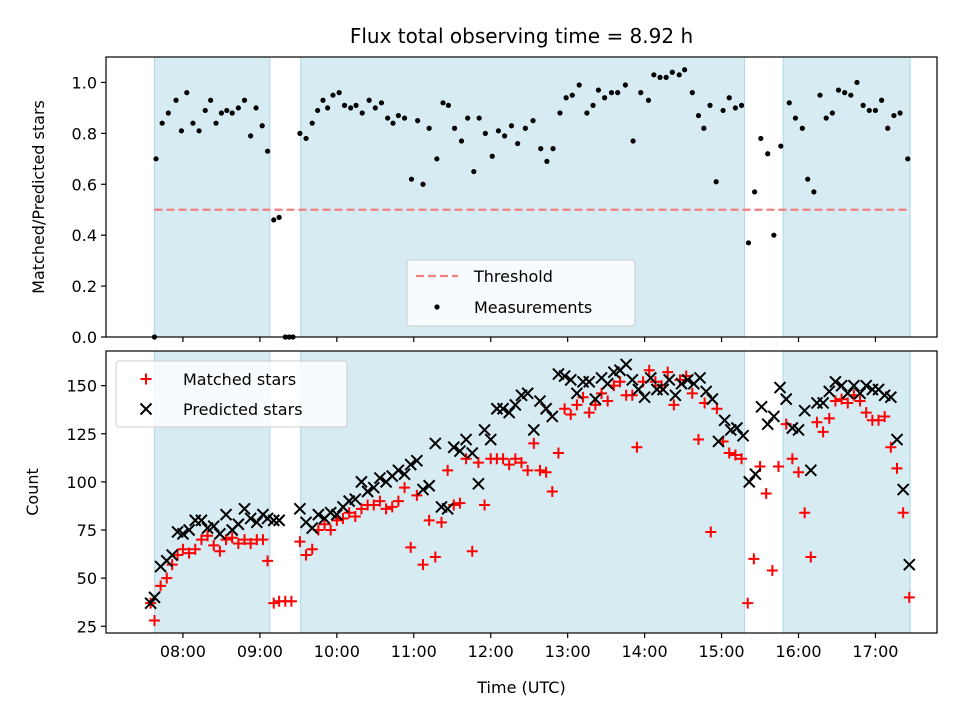 The width and height of the screenshot is (960, 724). Describe the element at coordinates (87, 626) in the screenshot. I see `y-tick-label: 25` at that location.